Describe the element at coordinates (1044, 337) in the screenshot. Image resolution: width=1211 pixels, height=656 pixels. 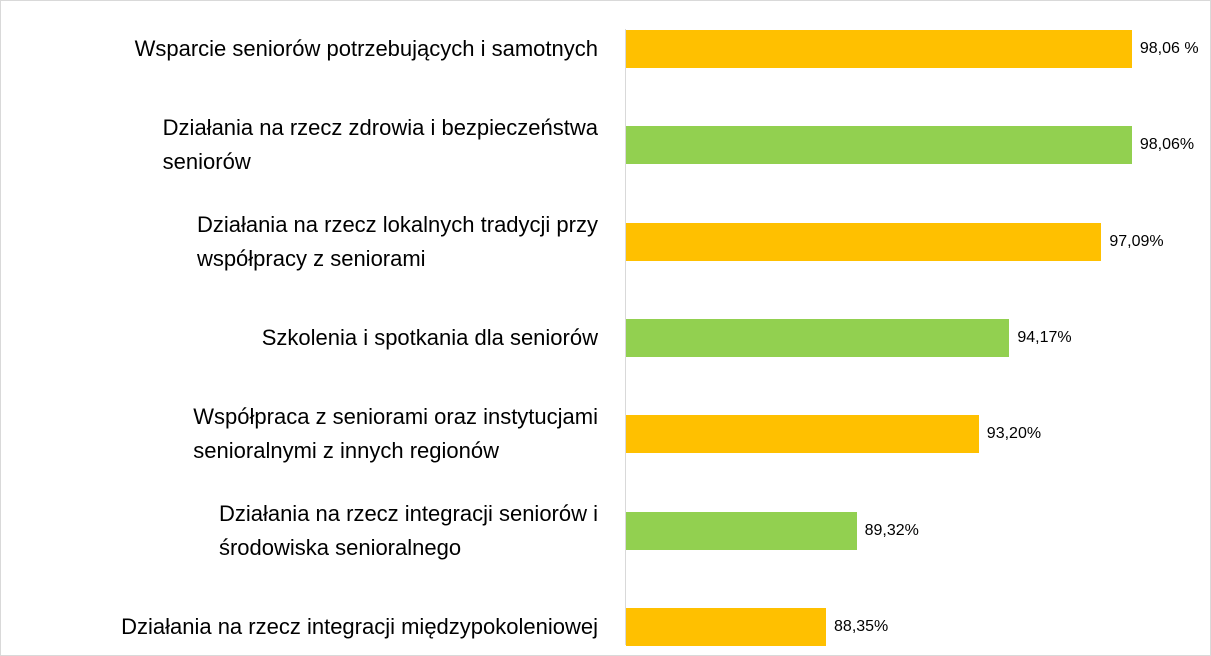
I see `value-label: 94,17%` at that location.